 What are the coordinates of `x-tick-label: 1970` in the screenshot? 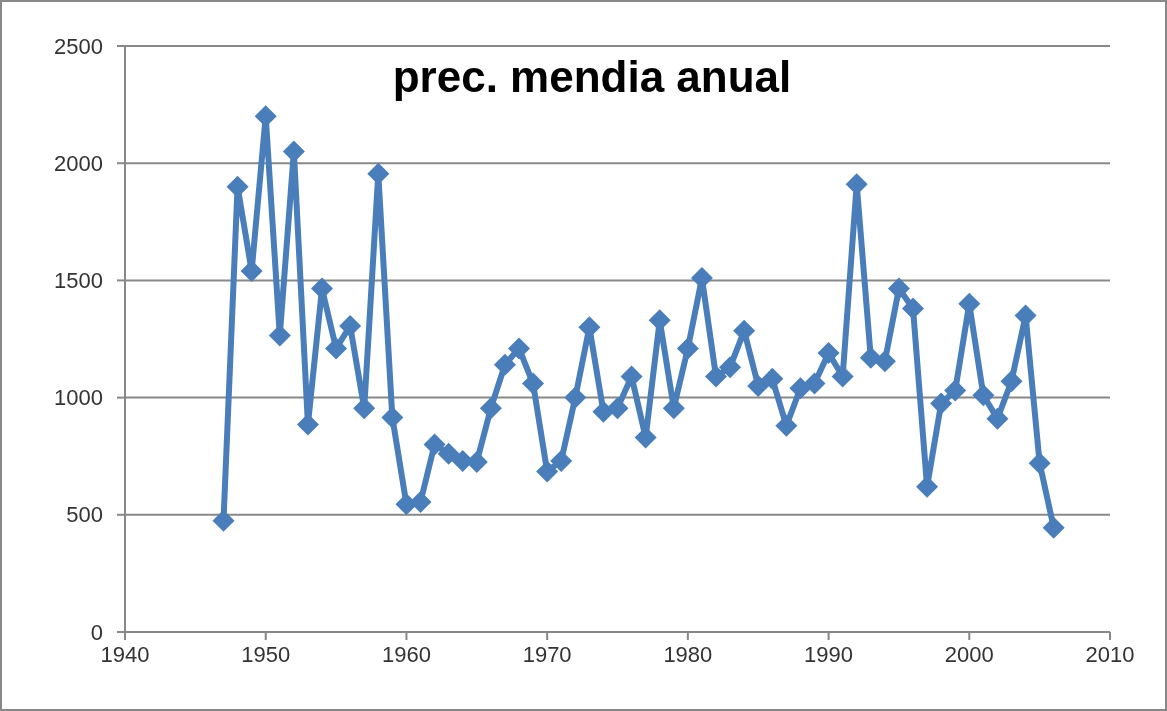 It's located at (547, 654).